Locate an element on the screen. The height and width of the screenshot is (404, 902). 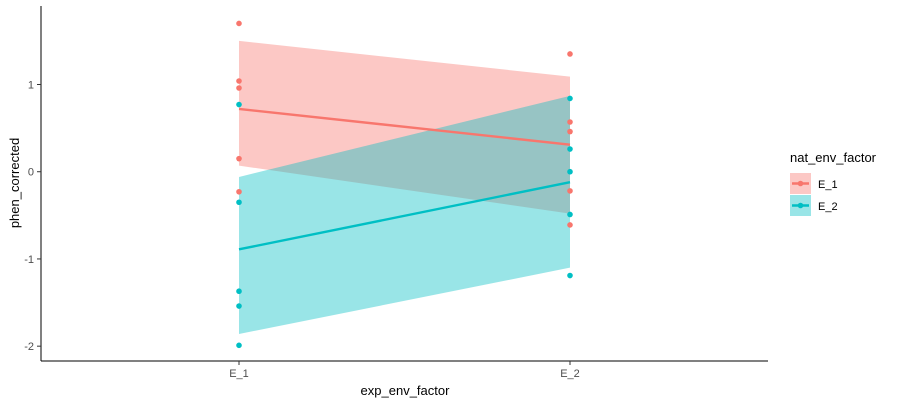
x-tick-label: E_2 is located at coordinates (570, 374).